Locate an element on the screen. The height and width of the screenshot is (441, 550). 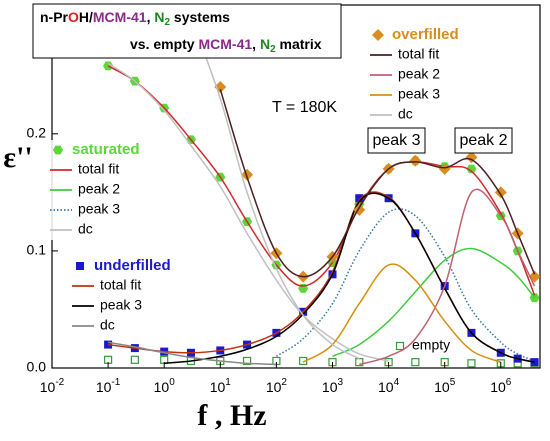
x-tick-exponent: -1 is located at coordinates (115, 382).